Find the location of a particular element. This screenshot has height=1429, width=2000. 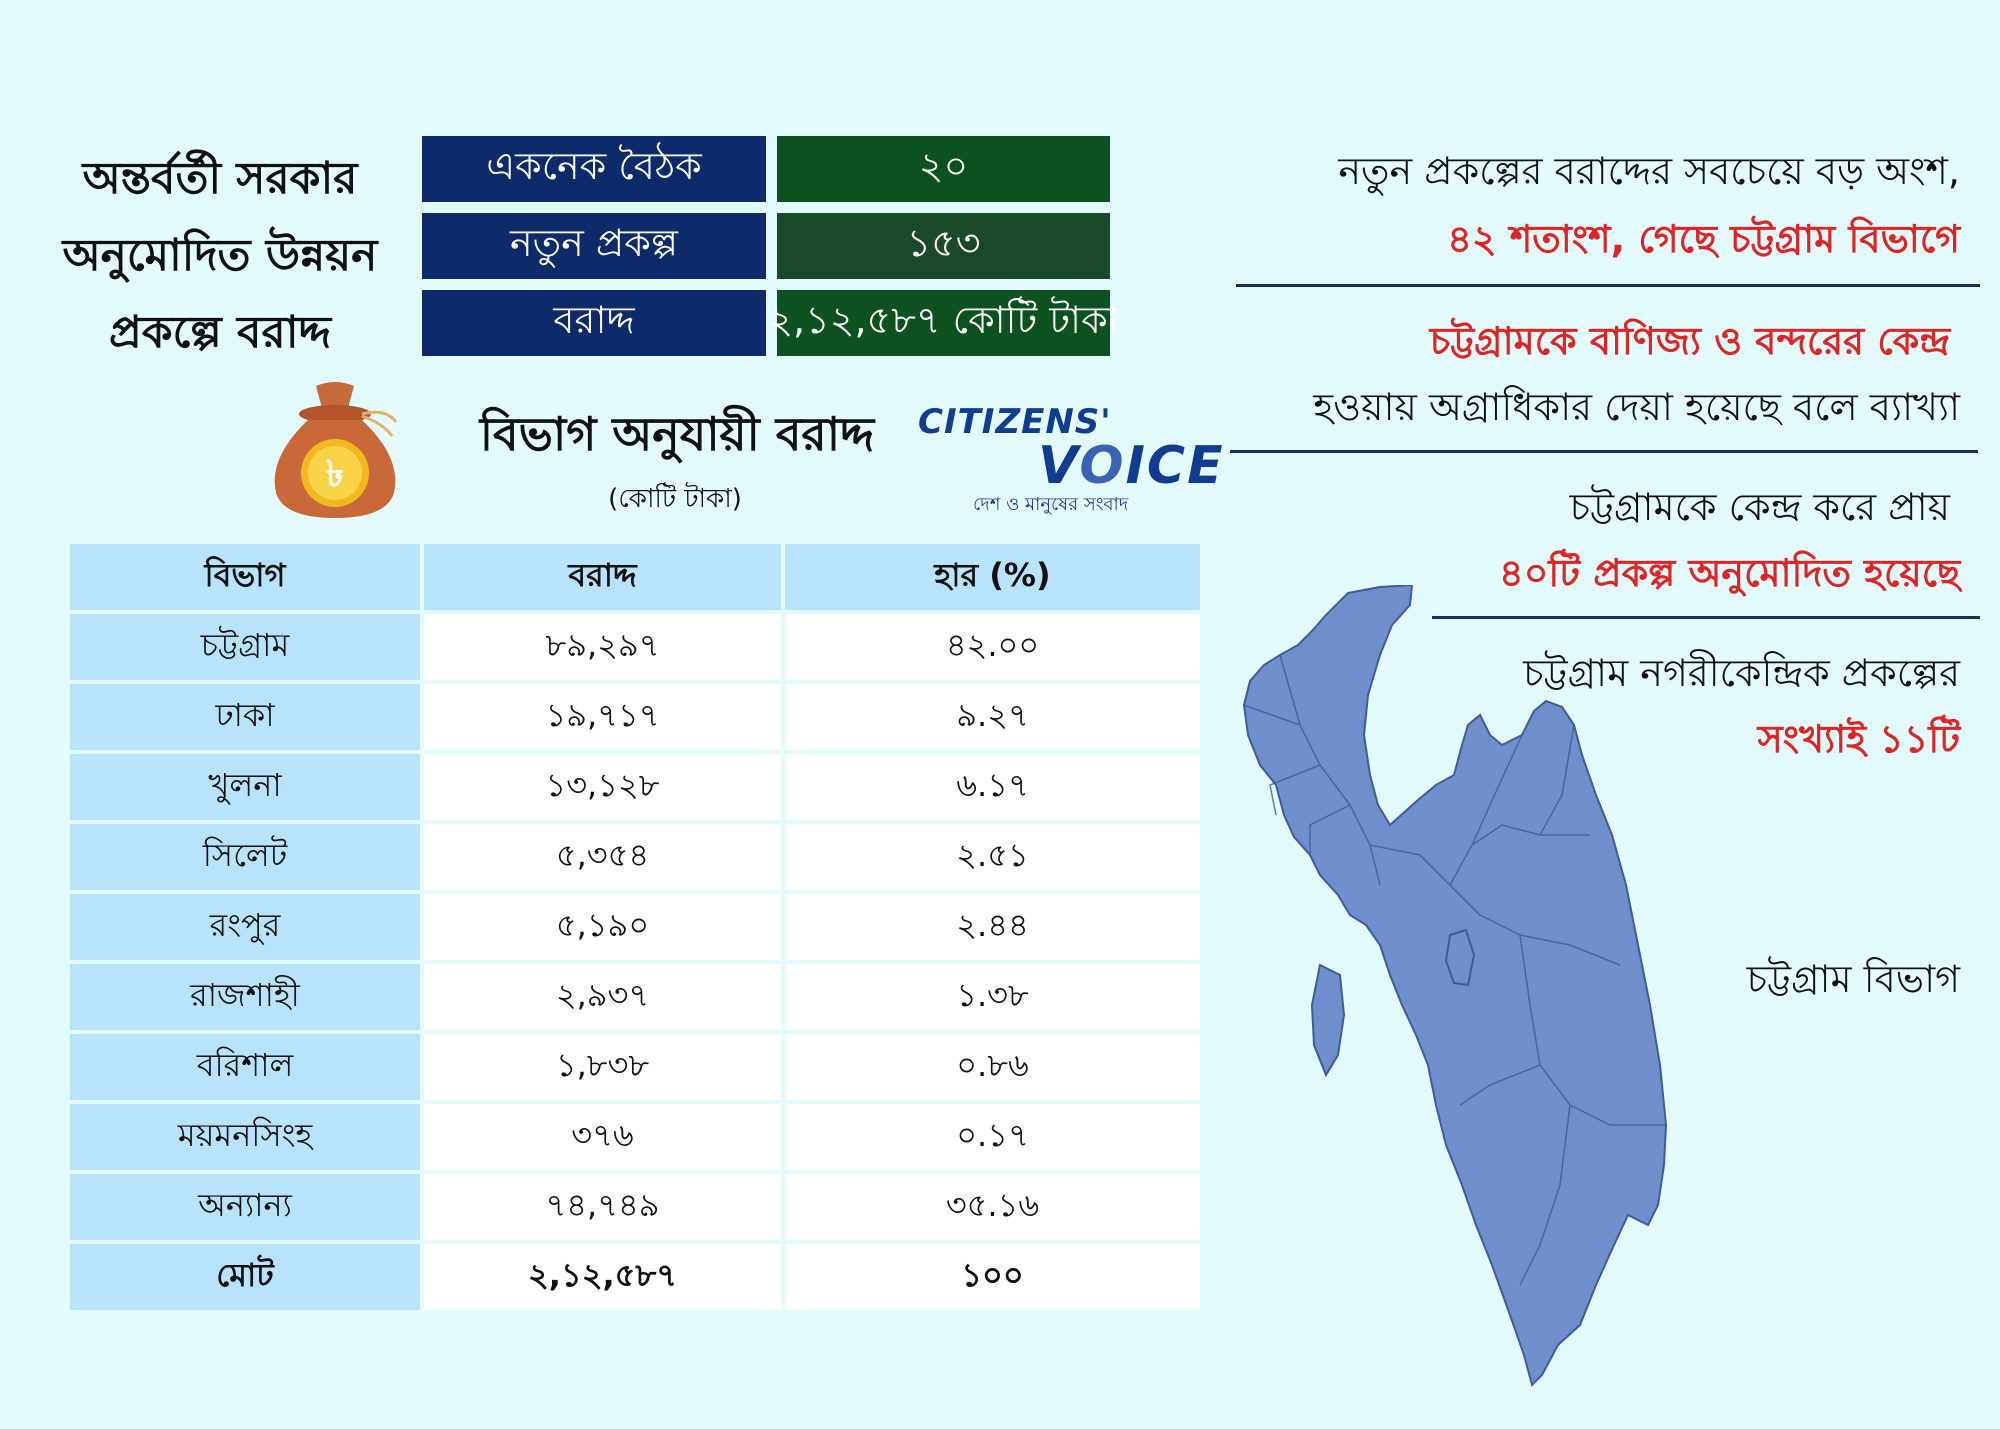

table-row: ময়মনসিংহ ৩৭৬ ০.১৭ is located at coordinates (635, 1137).